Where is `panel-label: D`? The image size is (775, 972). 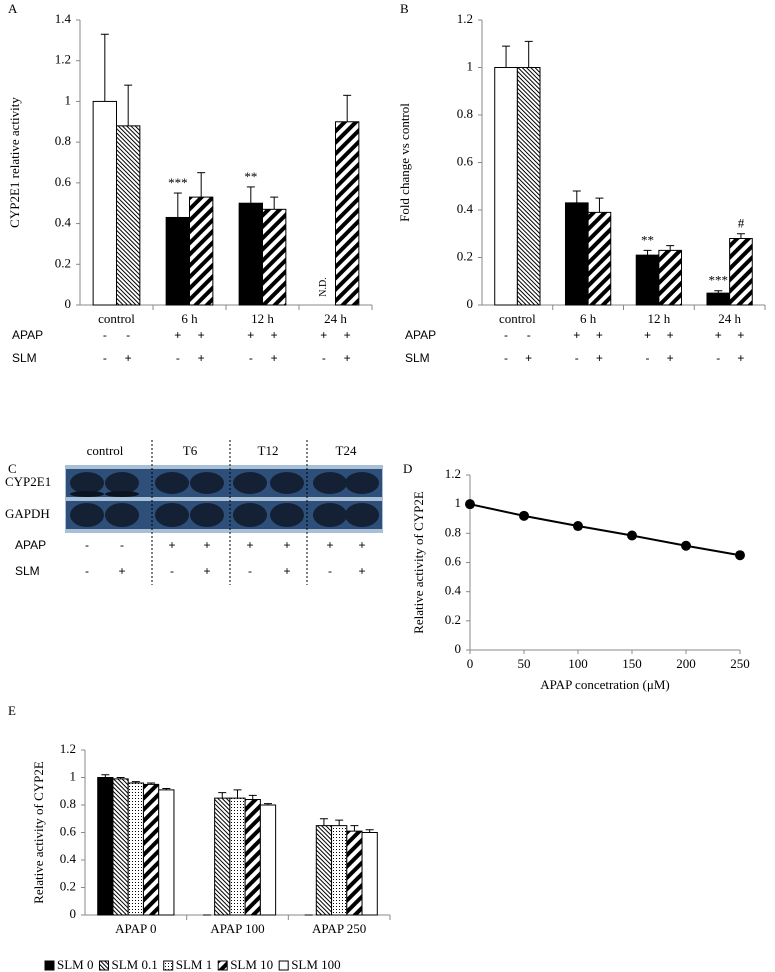
panel-label: D is located at coordinates (407, 468).